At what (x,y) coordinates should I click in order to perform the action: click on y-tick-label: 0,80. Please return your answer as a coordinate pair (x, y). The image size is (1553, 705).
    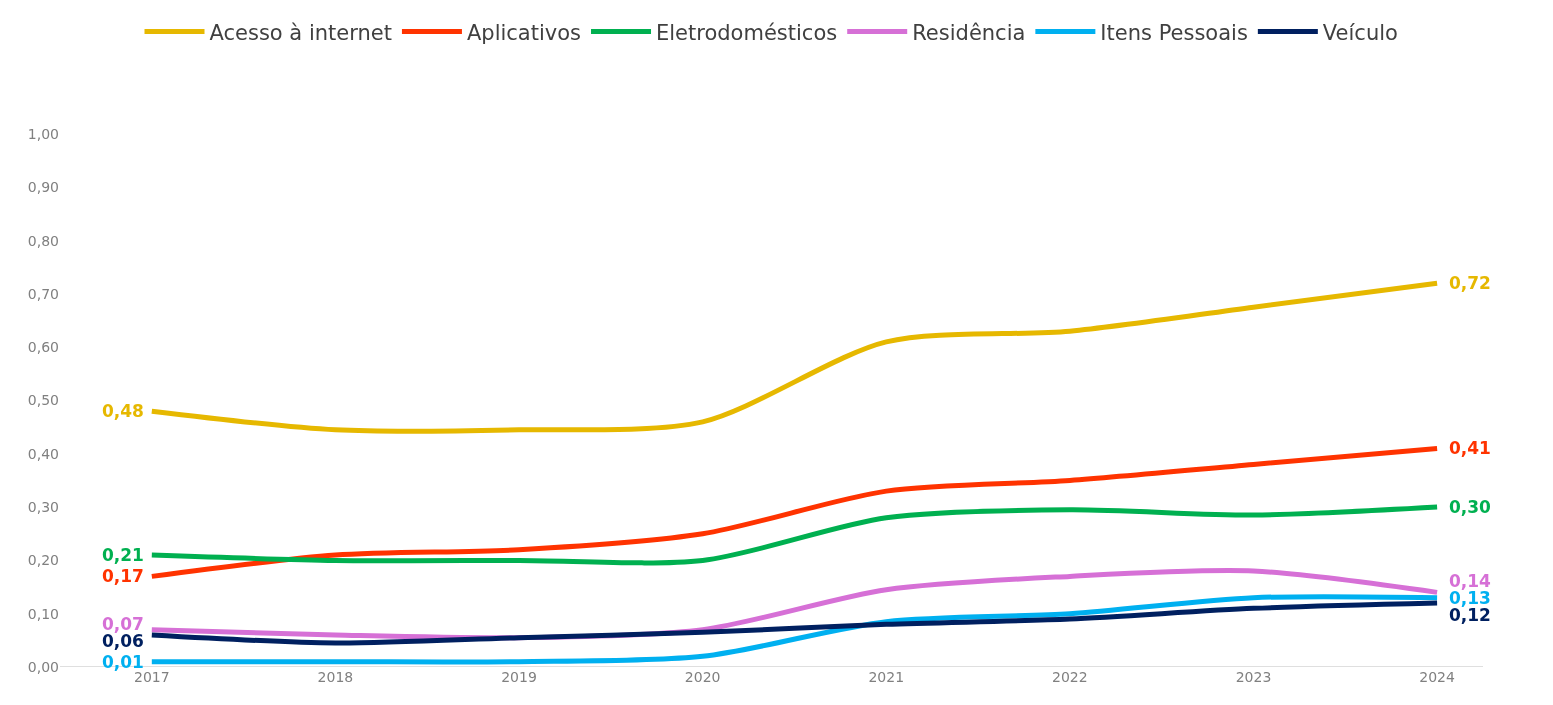
    Looking at the image, I should click on (43, 240).